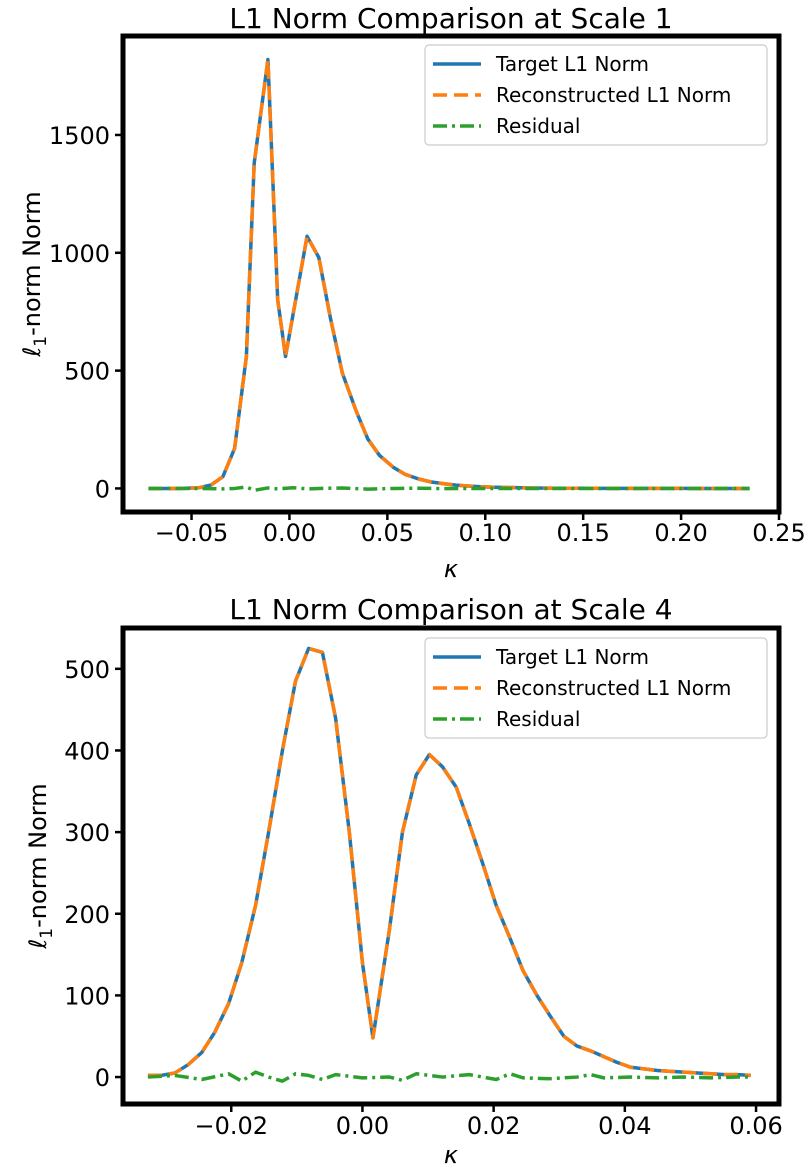 Image resolution: width=808 pixels, height=1165 pixels. What do you see at coordinates (680, 533) in the screenshot?
I see `x-tick-label: 0.20` at bounding box center [680, 533].